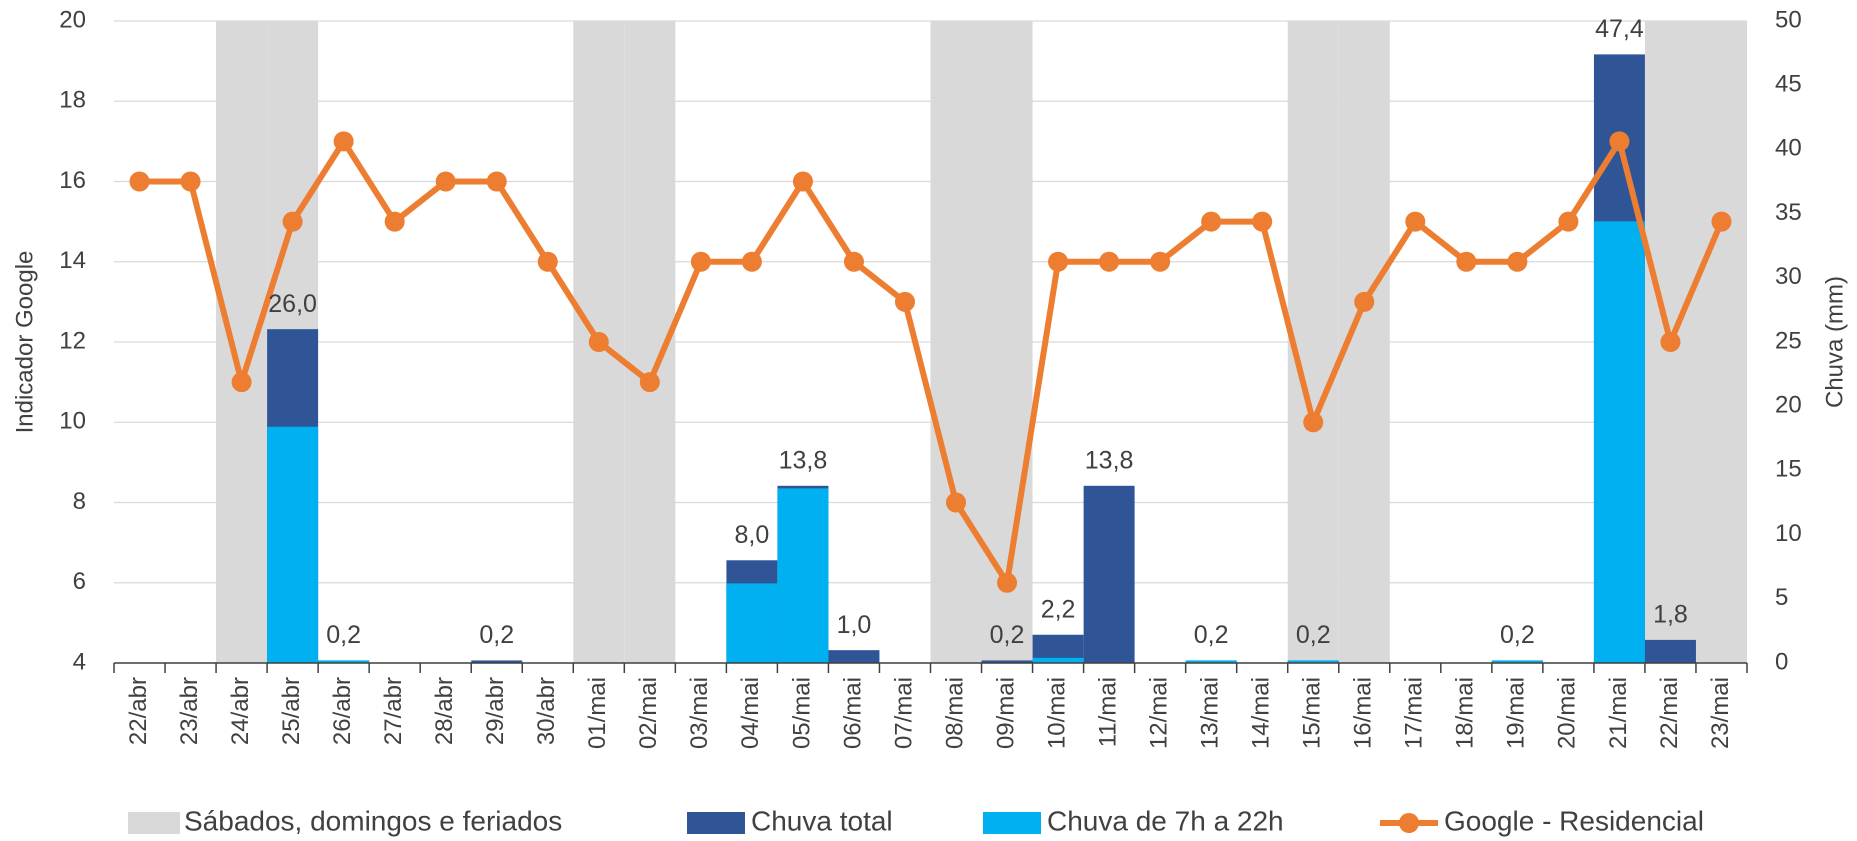 Image resolution: width=1857 pixels, height=841 pixels. I want to click on y-tick-label: 10, so click(72, 421).